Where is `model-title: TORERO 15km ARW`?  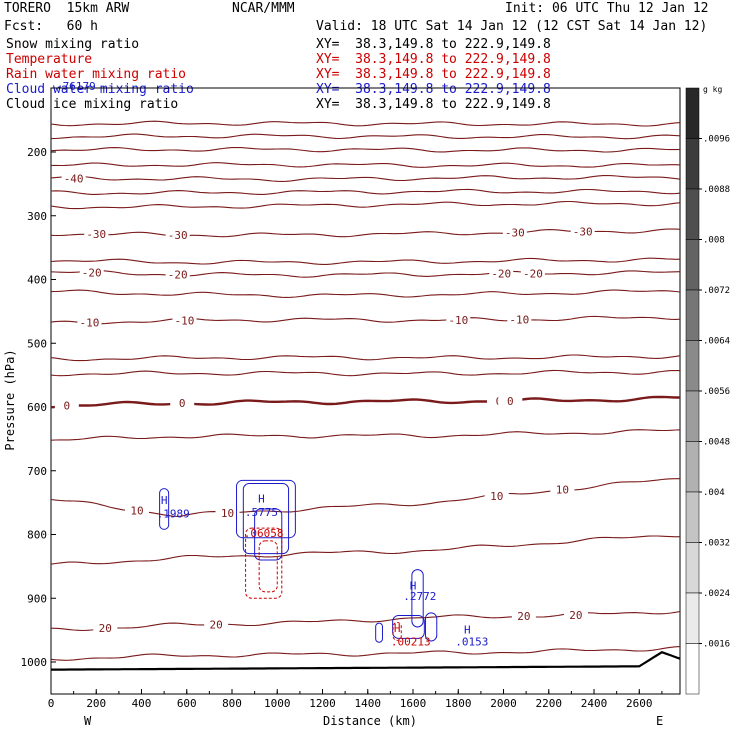
model-title: TORERO 15km ARW is located at coordinates (67, 8).